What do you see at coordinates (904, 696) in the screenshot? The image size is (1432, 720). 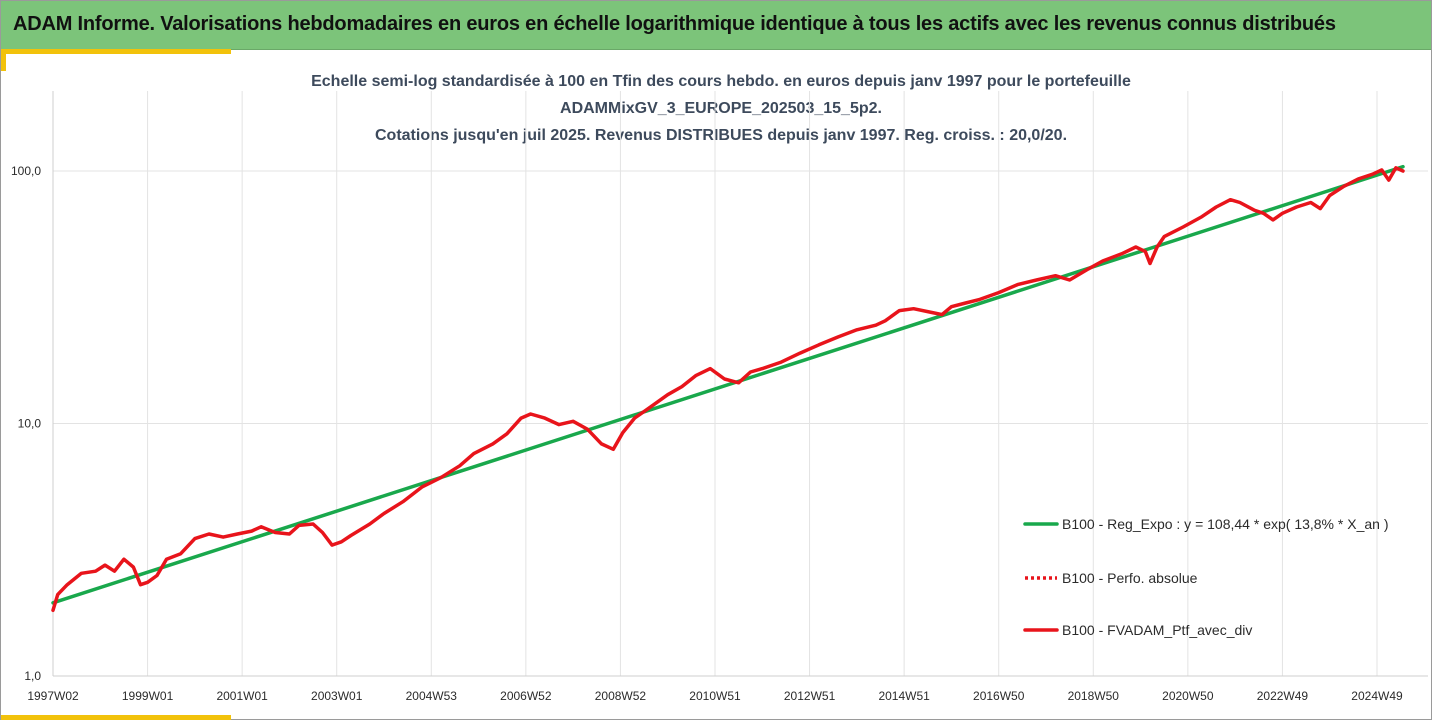 I see `x-tick-label: 2014W51` at bounding box center [904, 696].